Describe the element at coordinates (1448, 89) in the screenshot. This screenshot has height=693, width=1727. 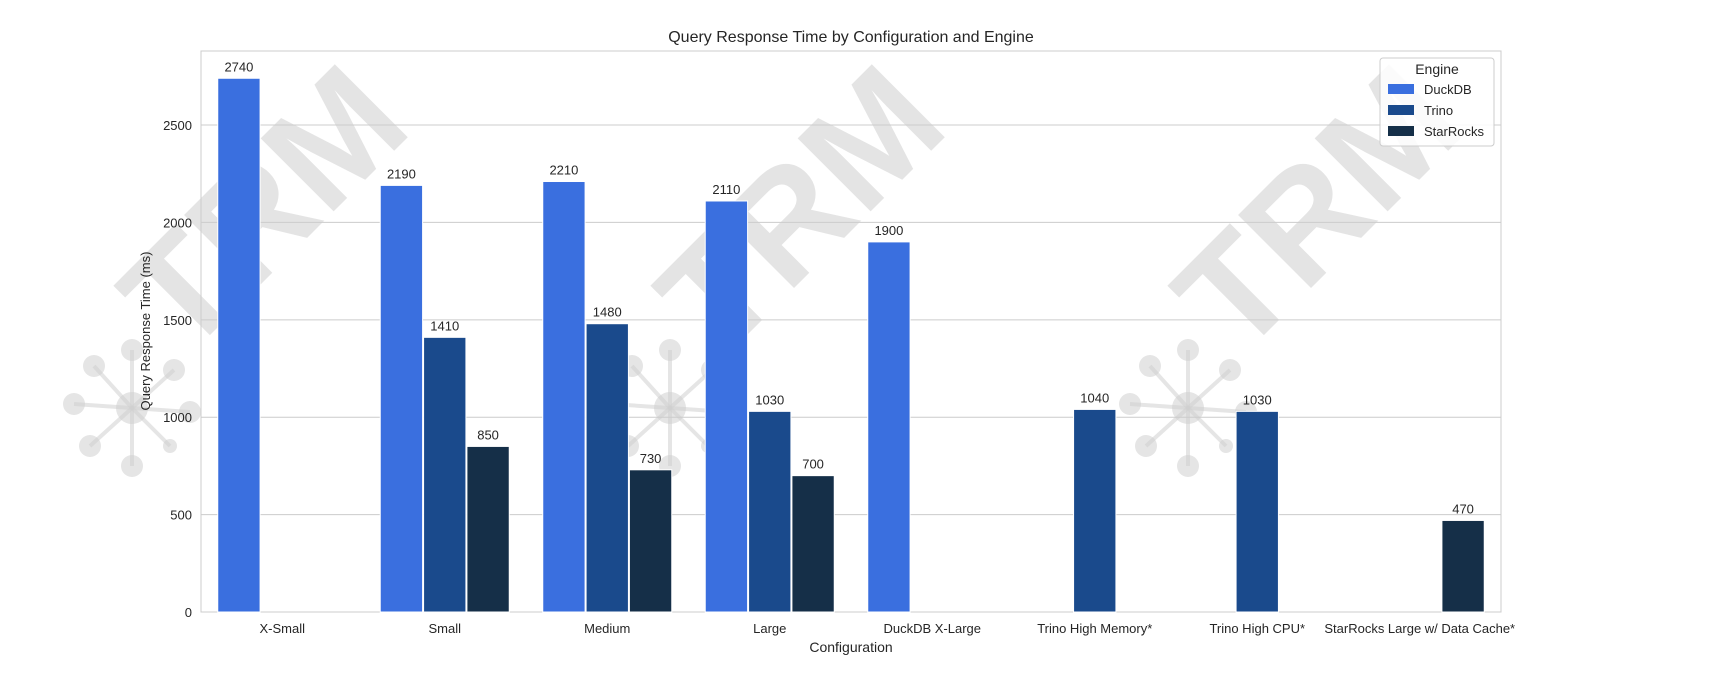
I see `legend-label: DuckDB` at that location.